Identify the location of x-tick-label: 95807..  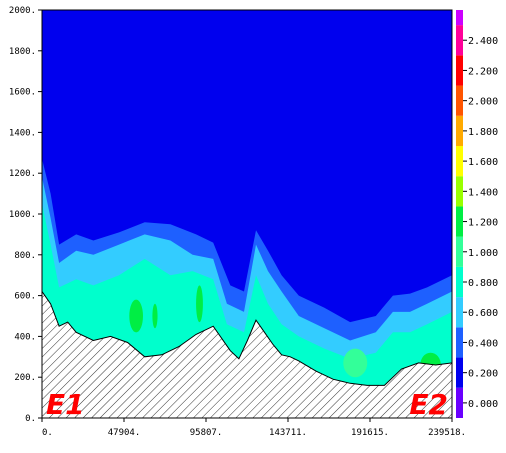
(206, 433).